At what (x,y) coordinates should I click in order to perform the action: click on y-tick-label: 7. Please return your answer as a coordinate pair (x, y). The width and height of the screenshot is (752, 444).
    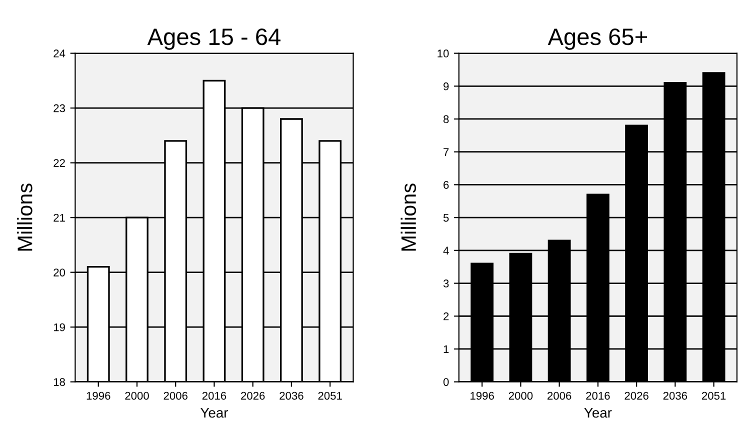
    Looking at the image, I should click on (446, 152).